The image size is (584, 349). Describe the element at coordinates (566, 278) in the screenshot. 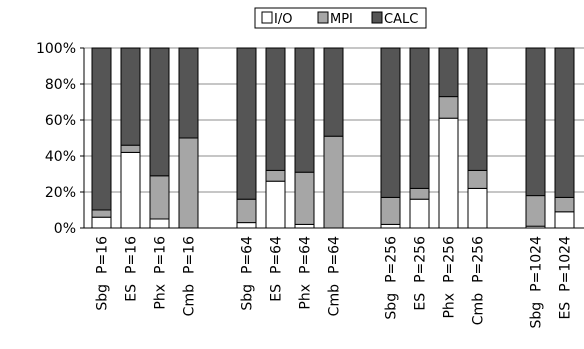

I see `x-category-label: ESP=1024` at that location.